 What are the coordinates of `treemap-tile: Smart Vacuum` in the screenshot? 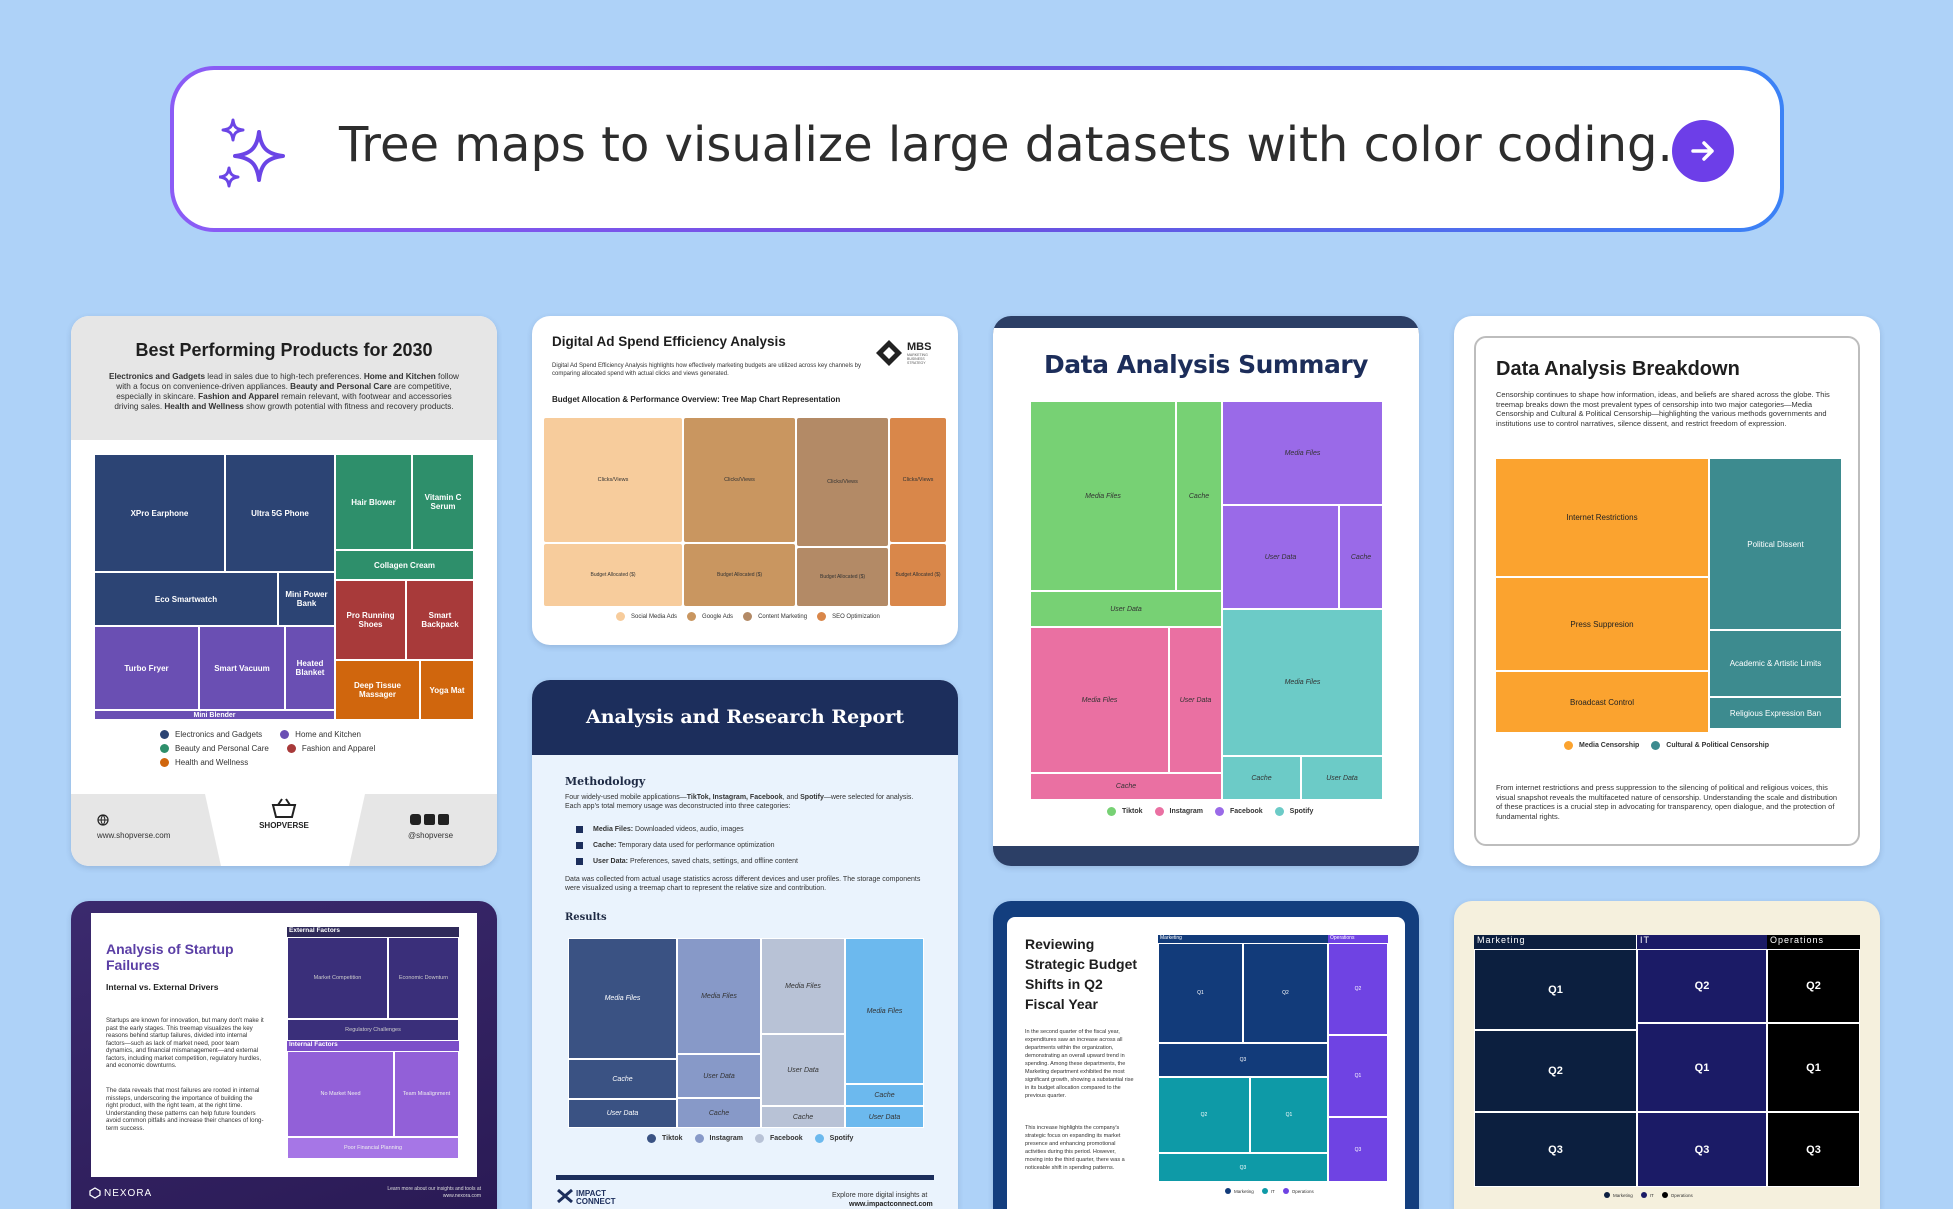 It's located at (242, 668).